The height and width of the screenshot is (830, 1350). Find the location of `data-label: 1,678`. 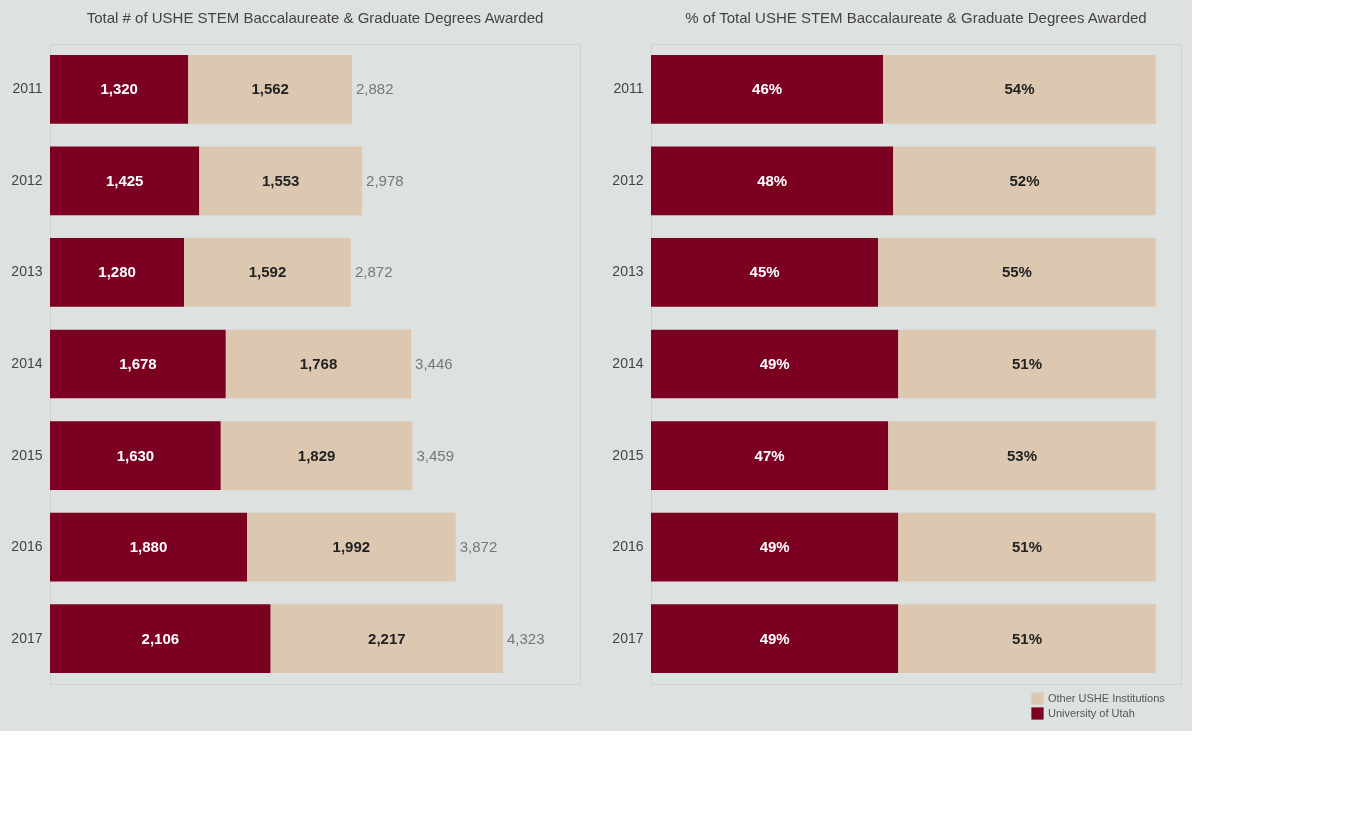

data-label: 1,678 is located at coordinates (138, 363).